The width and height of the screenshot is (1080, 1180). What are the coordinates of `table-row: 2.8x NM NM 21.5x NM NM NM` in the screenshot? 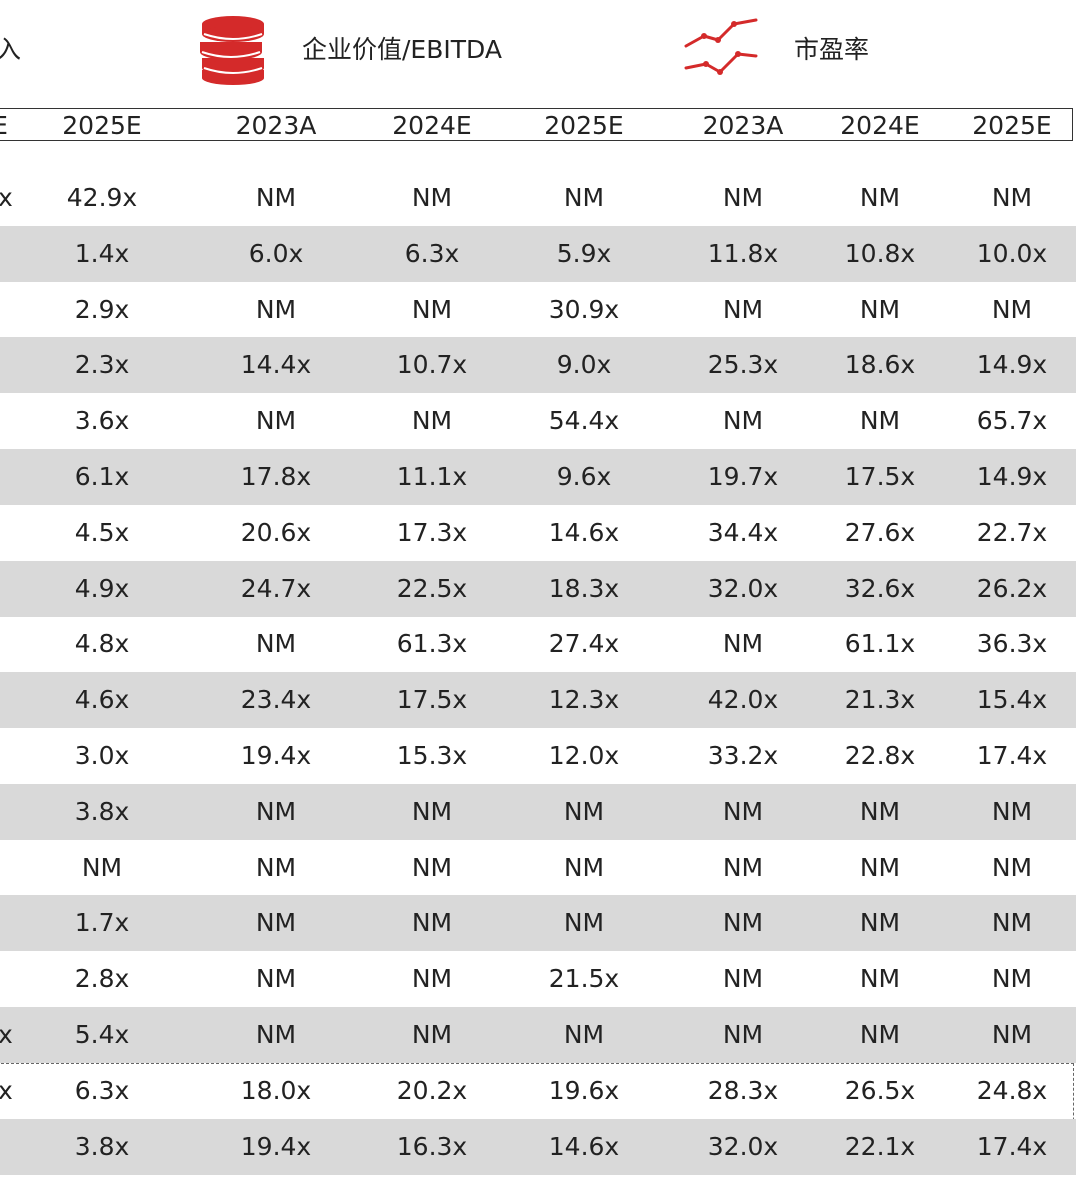 It's located at (538, 979).